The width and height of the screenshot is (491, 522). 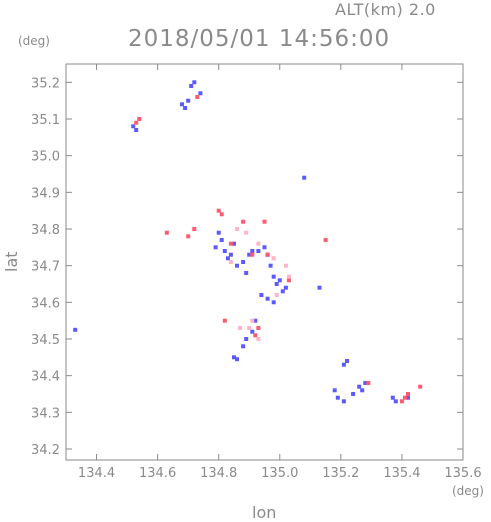 I want to click on x-axis-unit: (deg), so click(x=468, y=491).